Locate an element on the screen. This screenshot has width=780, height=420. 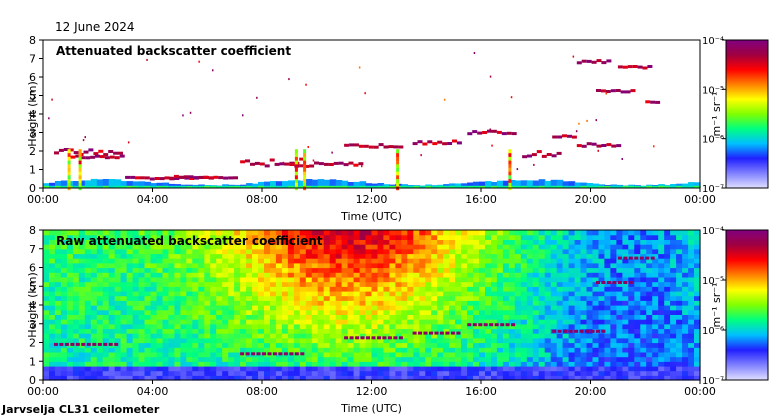
raw-cloud-return is located at coordinates (469, 325).